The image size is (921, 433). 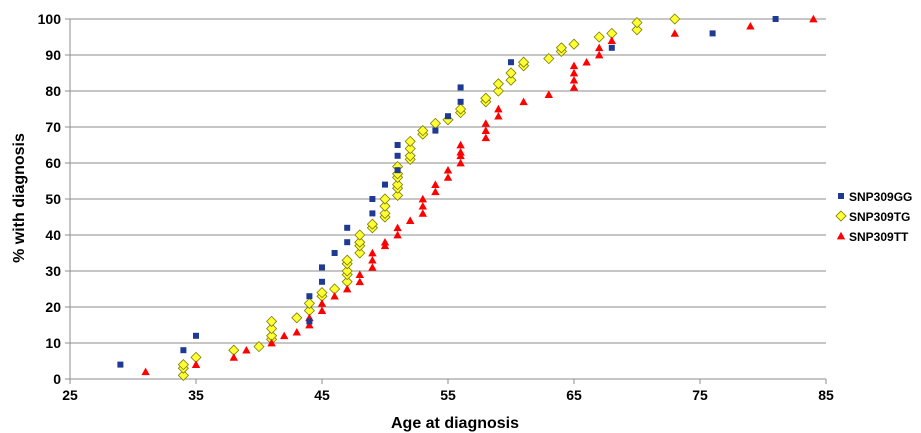 What do you see at coordinates (53, 343) in the screenshot?
I see `y-tick-label: 10` at bounding box center [53, 343].